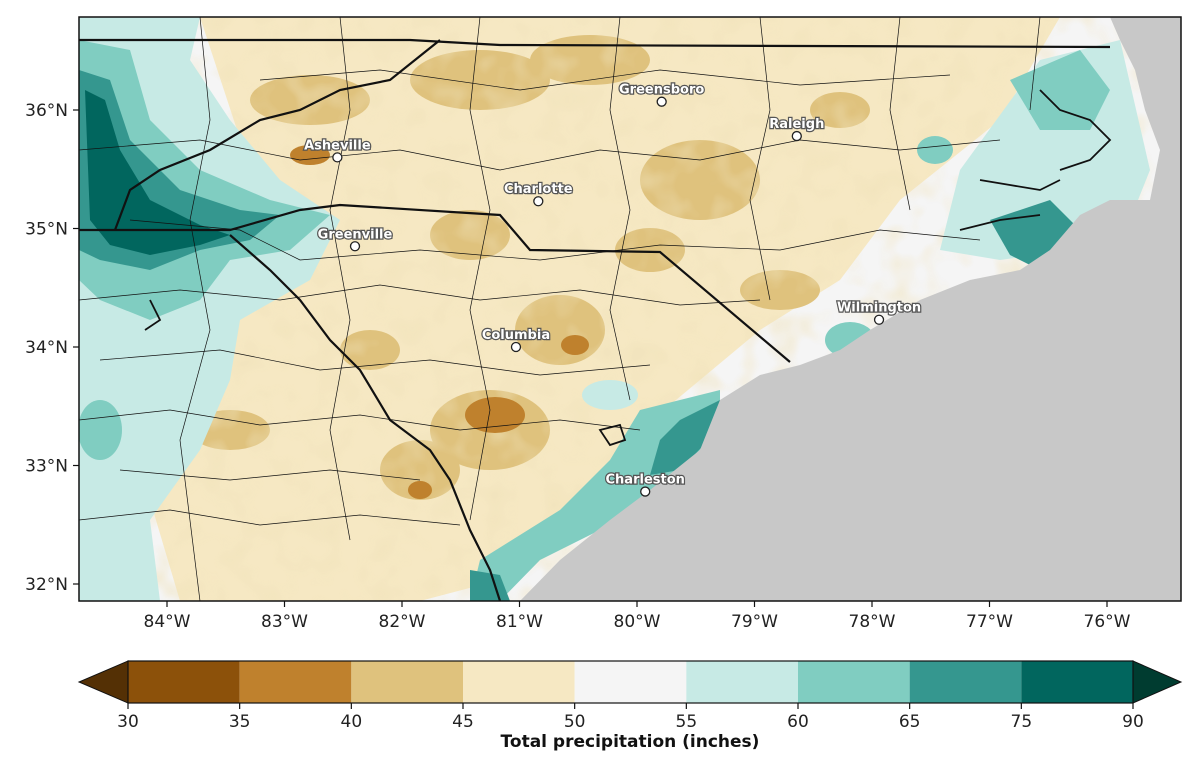 The height and width of the screenshot is (768, 1200). I want to click on colorbar-tick-label: 65, so click(910, 722).